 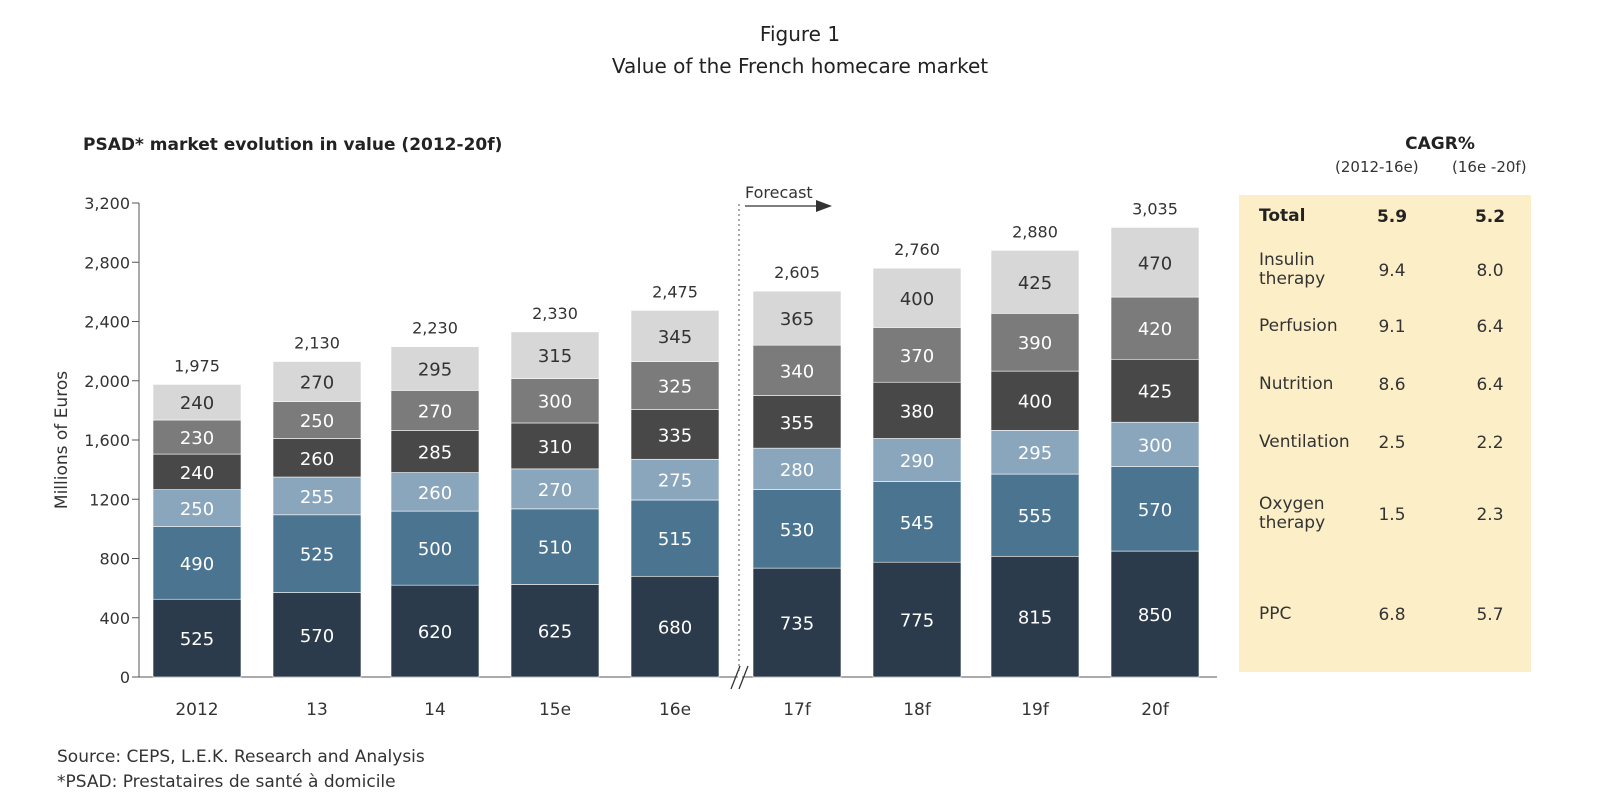 I want to click on y-tick-label: 0, so click(x=125, y=677).